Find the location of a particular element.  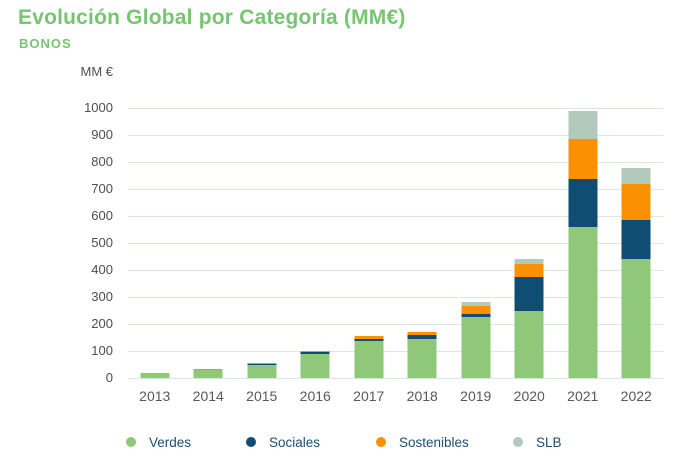

bar-2015 is located at coordinates (262, 370).